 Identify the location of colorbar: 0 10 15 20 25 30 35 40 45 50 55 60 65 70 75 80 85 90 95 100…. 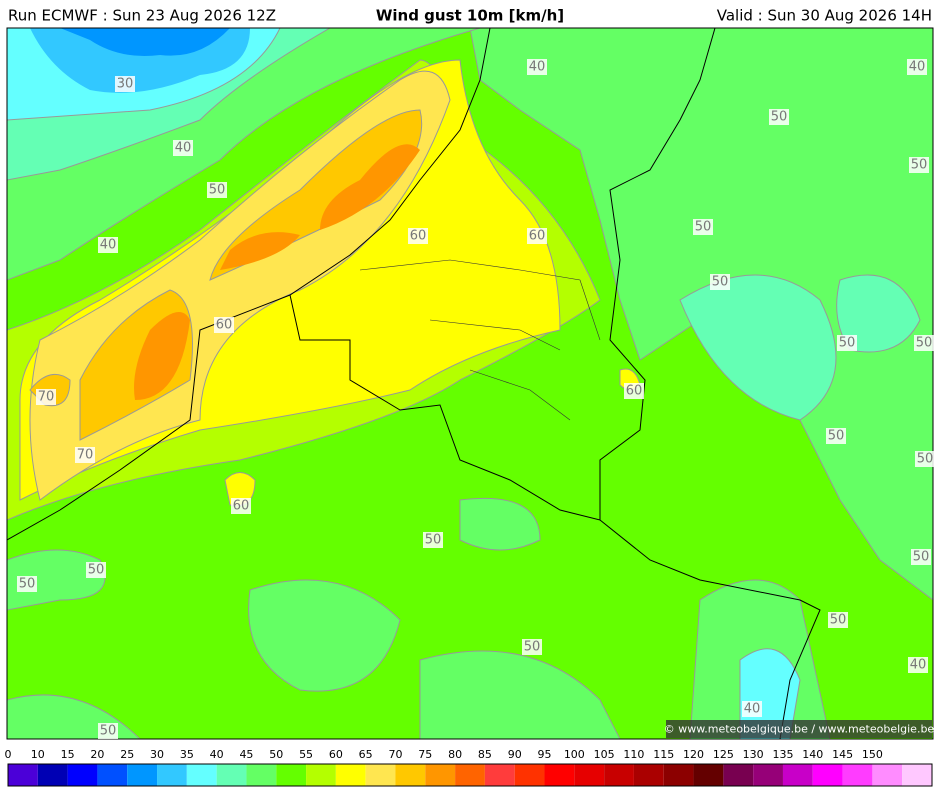
(469, 767).